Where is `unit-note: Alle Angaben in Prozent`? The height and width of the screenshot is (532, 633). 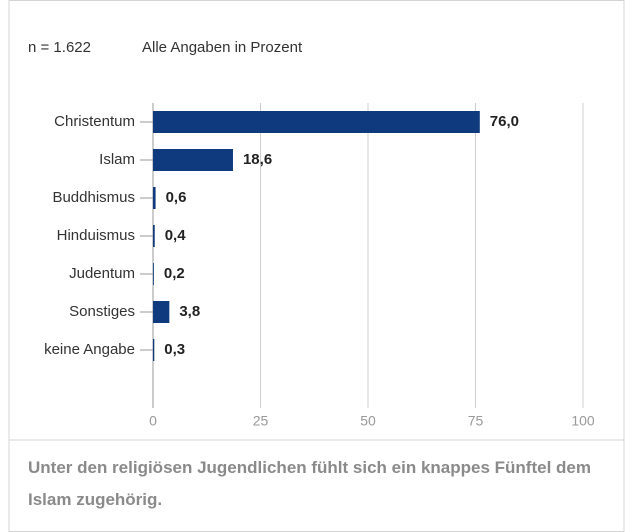 unit-note: Alle Angaben in Prozent is located at coordinates (222, 47).